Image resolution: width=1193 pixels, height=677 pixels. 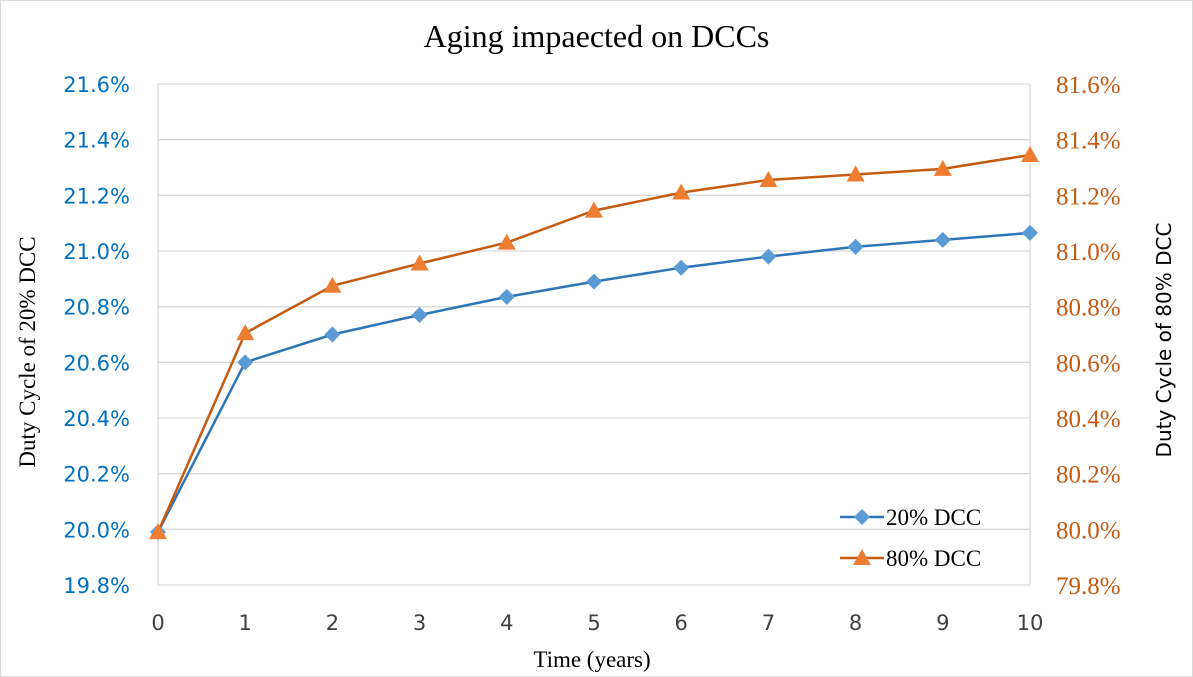 What do you see at coordinates (593, 623) in the screenshot?
I see `x-tick-label: 5` at bounding box center [593, 623].